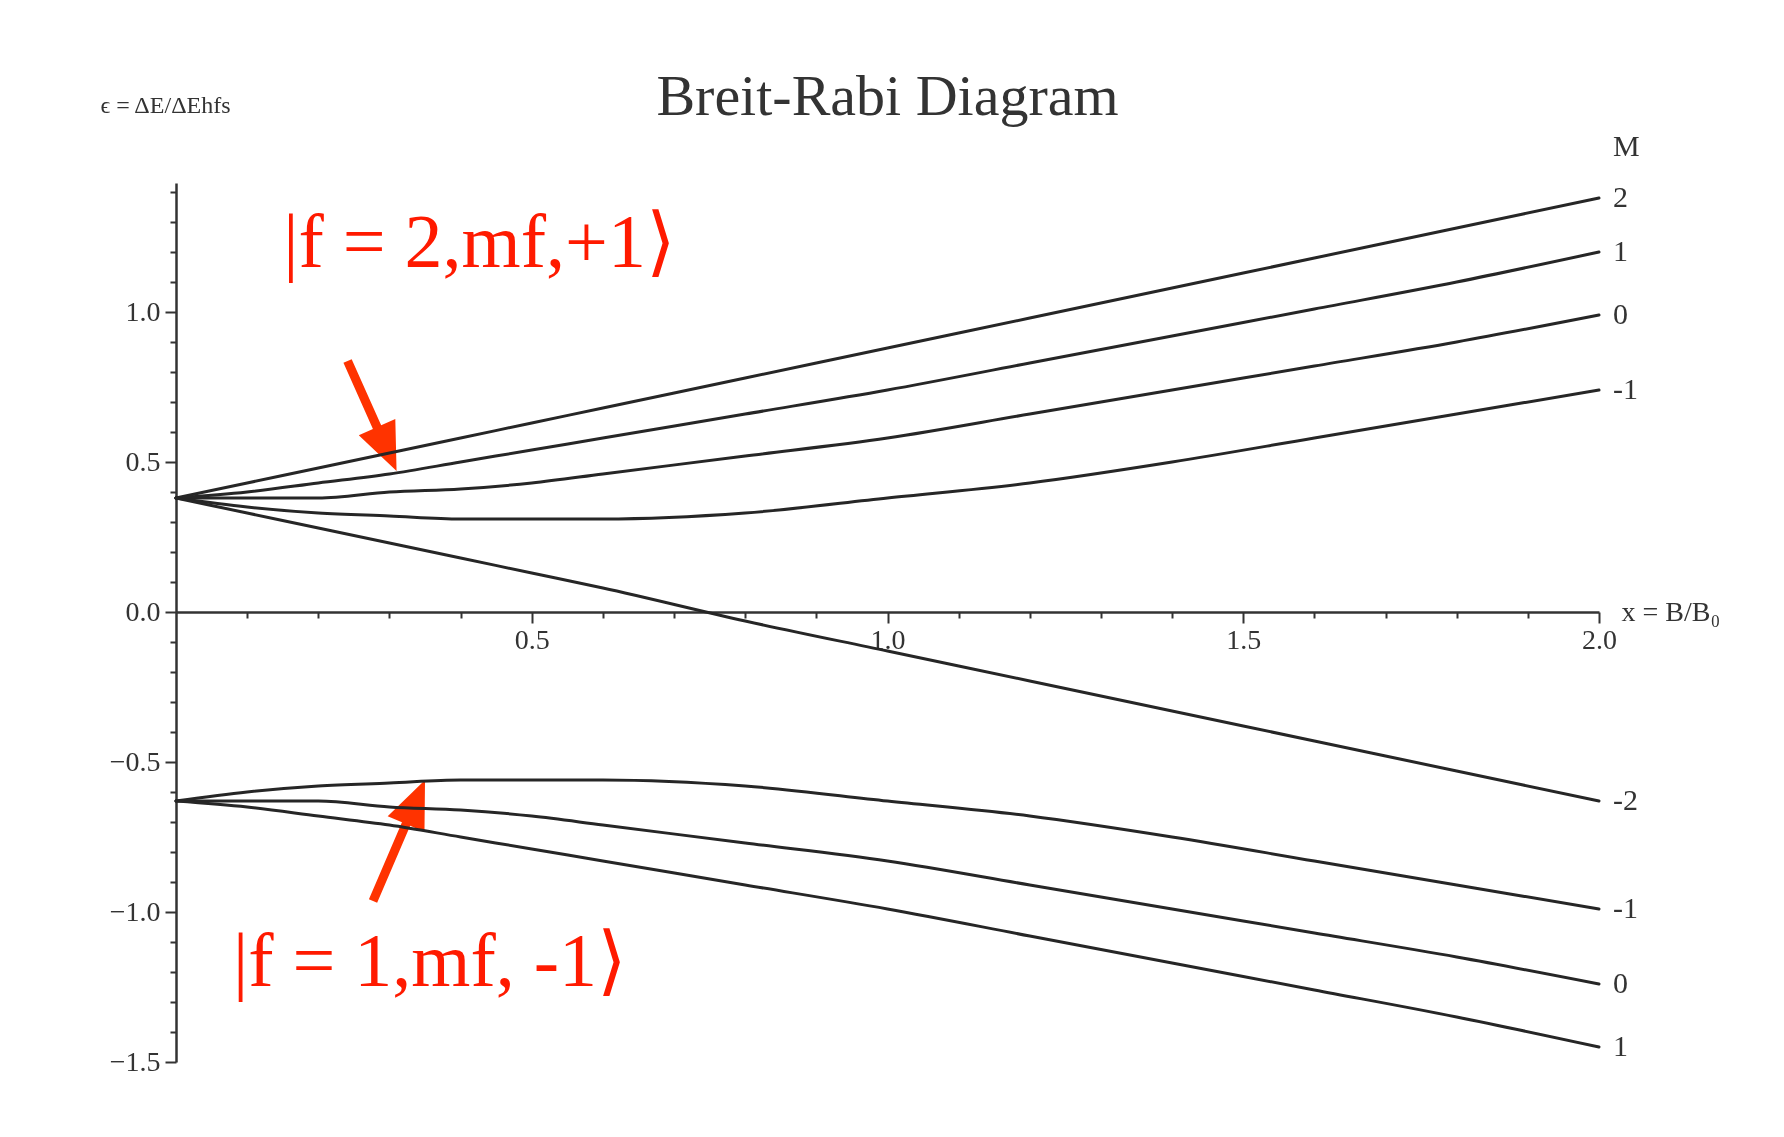 Image resolution: width=1784 pixels, height=1137 pixels. What do you see at coordinates (135, 1061) in the screenshot?
I see `y-tick-label: −1.5` at bounding box center [135, 1061].